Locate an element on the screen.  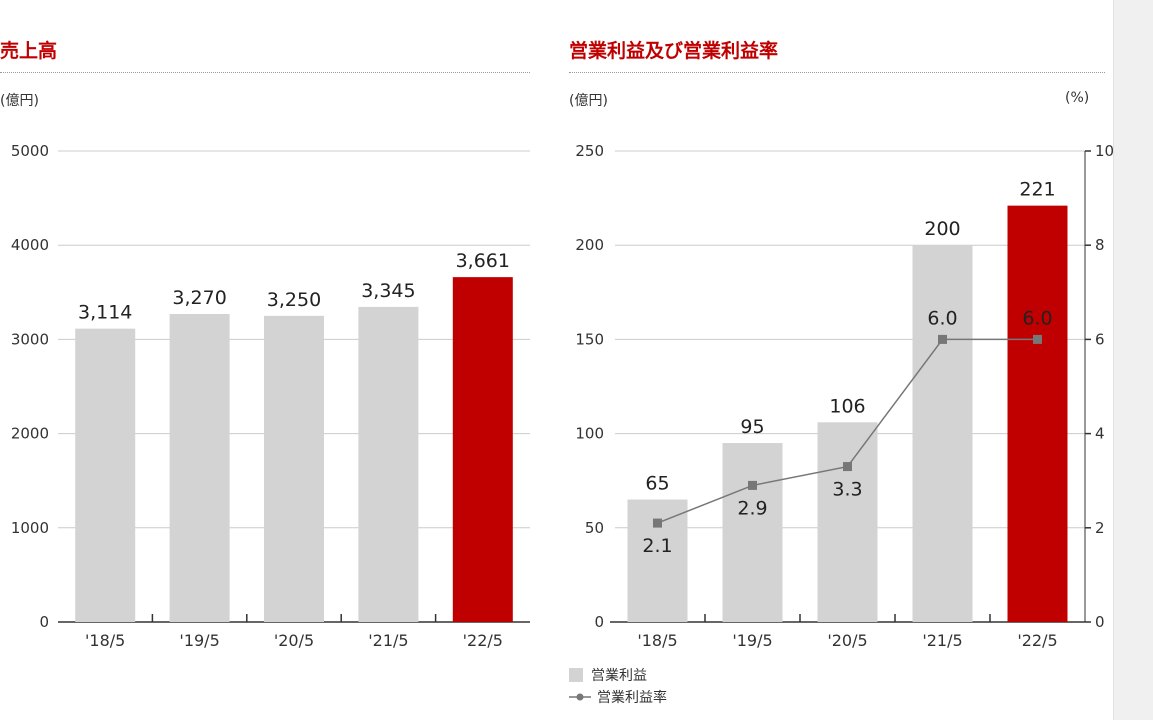
y-tick-label: 2000 is located at coordinates (30, 434).